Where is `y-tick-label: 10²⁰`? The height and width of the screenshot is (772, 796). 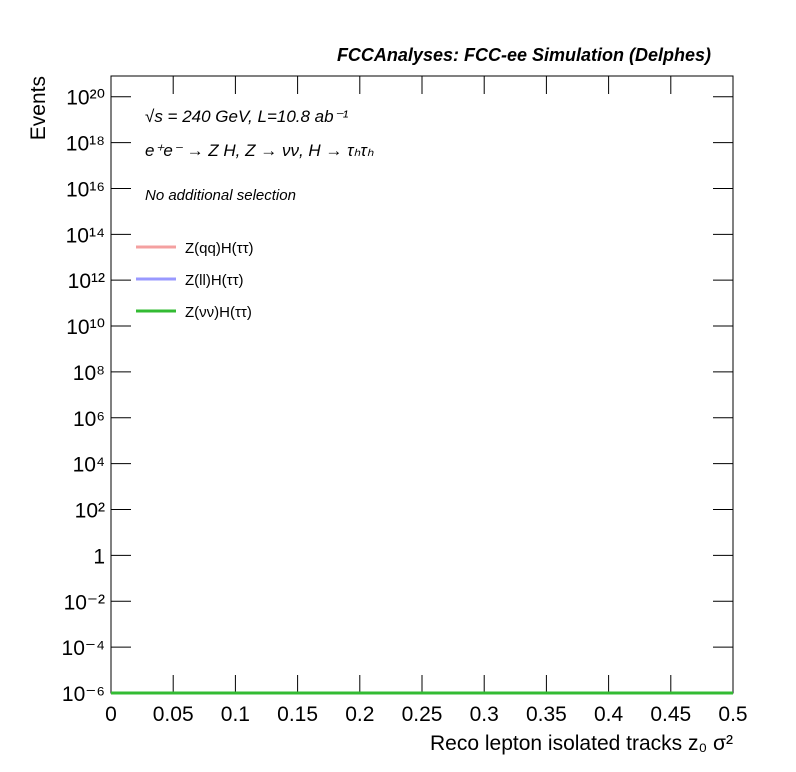 y-tick-label: 10²⁰ is located at coordinates (85, 98).